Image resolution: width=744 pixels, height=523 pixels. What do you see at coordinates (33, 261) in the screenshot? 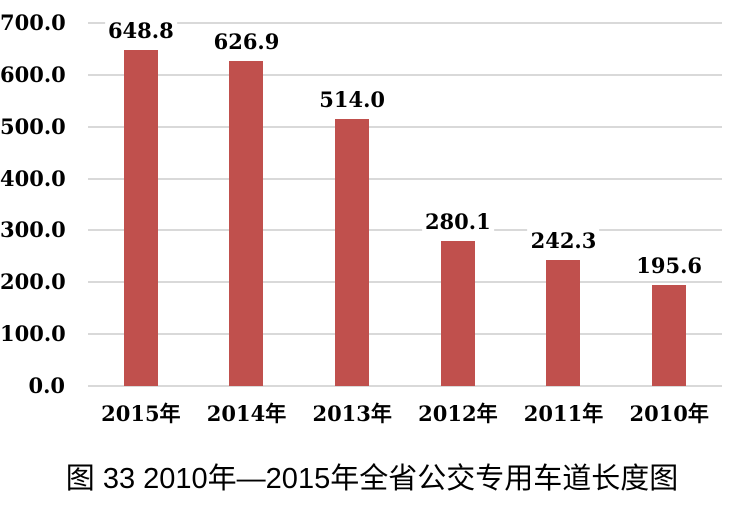
I see `y-axis: 0.0 100.0 200.0 300.0 400.0 500.0 600.0 700.0` at bounding box center [33, 261].